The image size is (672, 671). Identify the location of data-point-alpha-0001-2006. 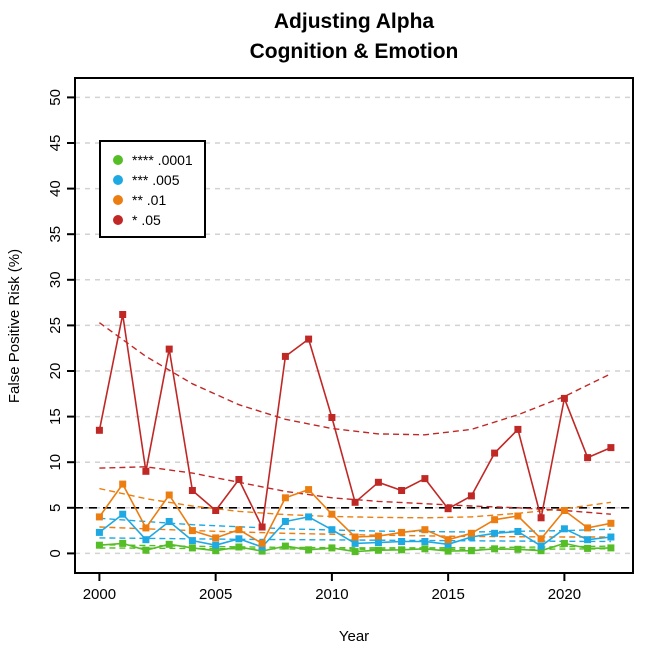
(239, 547).